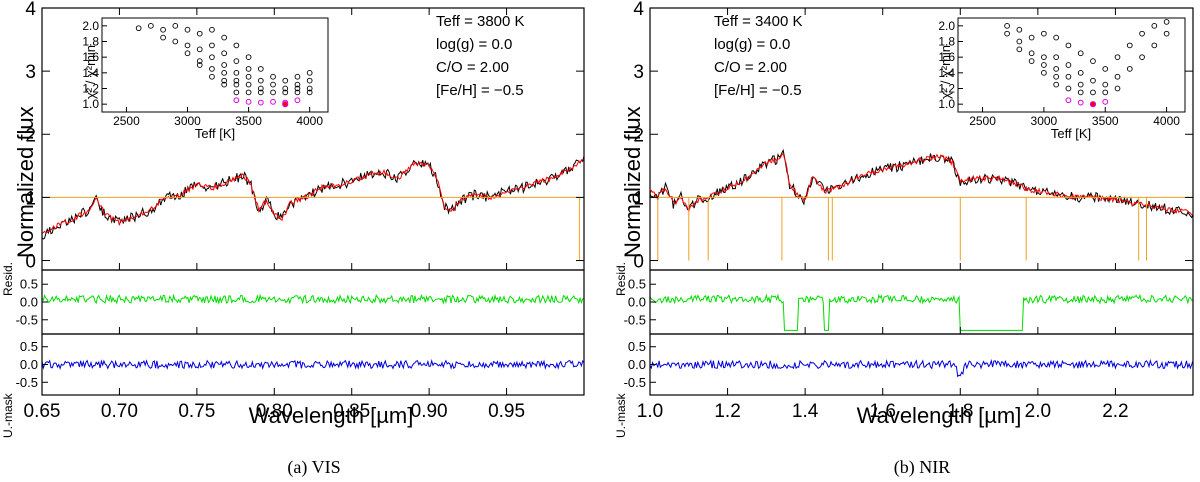  I want to click on nir-inset-marks: 2500 3000 3500 4000 1.01.2 1.4 1.61.8 2.0, so click(1062, 72).